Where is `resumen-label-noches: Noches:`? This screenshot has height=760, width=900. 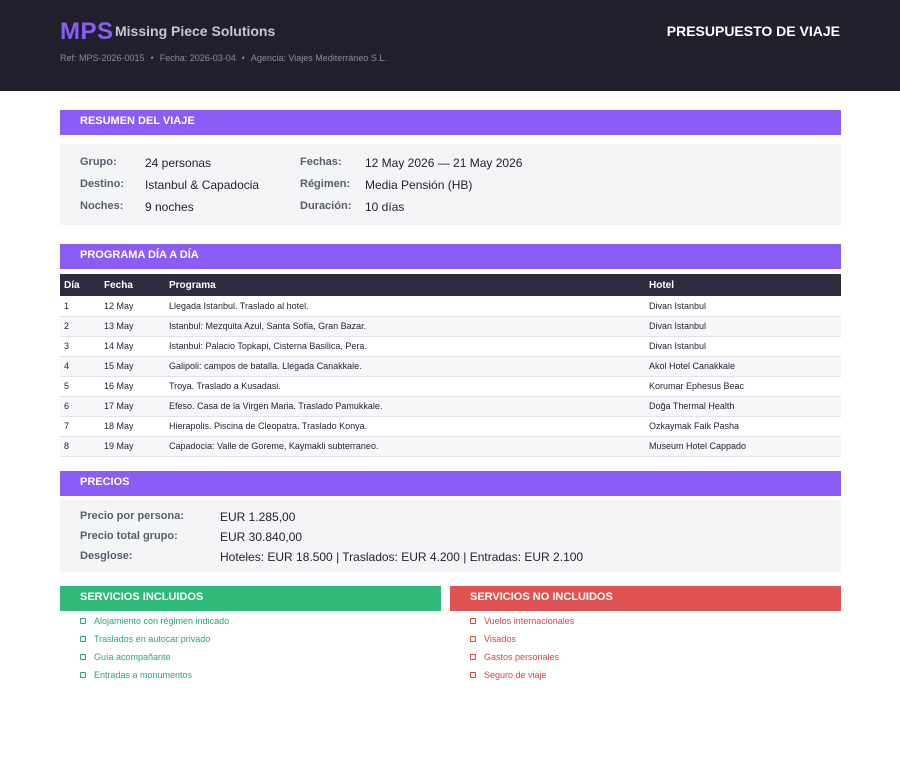 resumen-label-noches: Noches: is located at coordinates (102, 206).